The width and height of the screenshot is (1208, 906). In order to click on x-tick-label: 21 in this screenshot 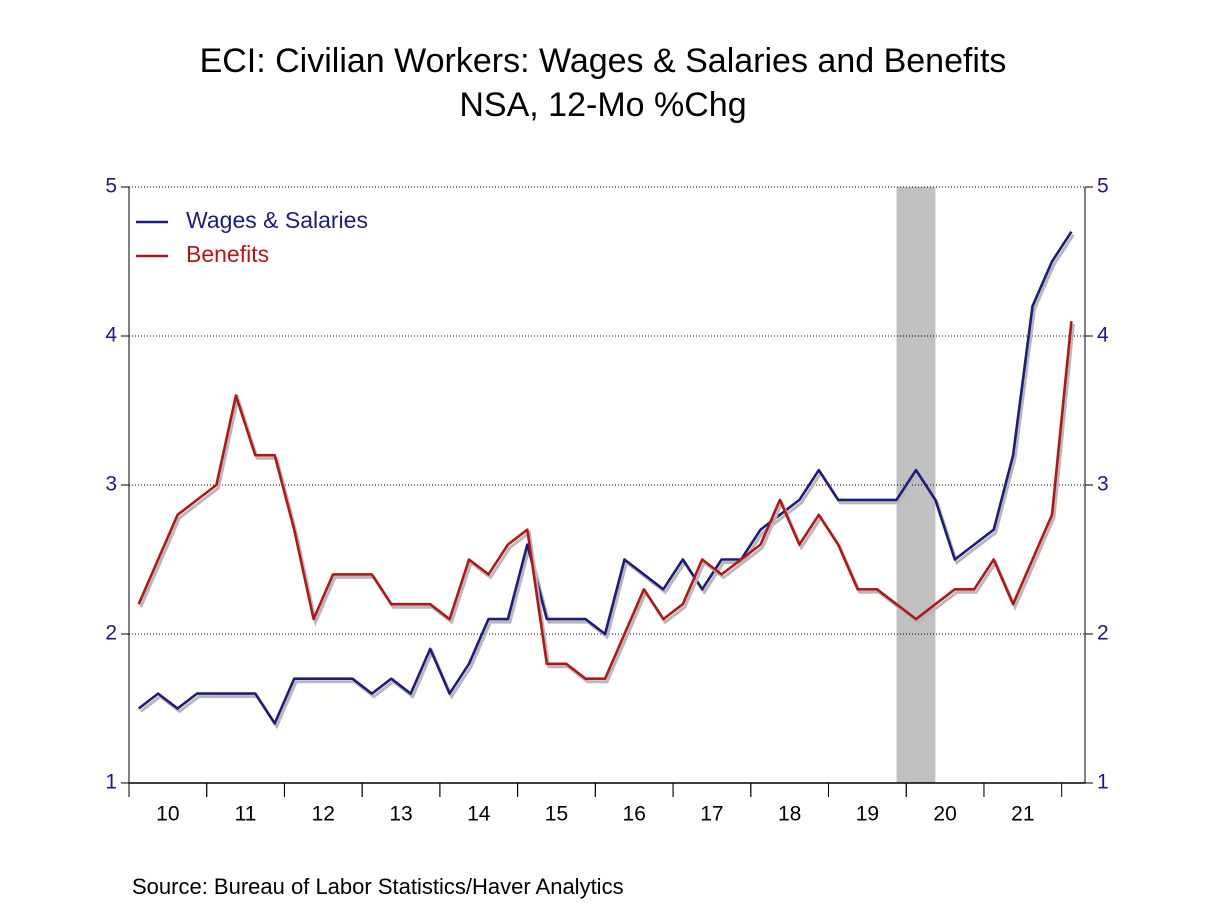, I will do `click(1022, 814)`.